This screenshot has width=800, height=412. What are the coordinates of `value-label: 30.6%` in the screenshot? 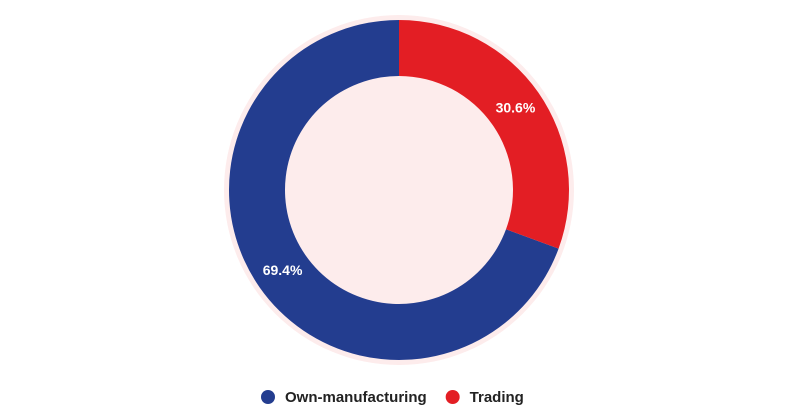 It's located at (516, 107).